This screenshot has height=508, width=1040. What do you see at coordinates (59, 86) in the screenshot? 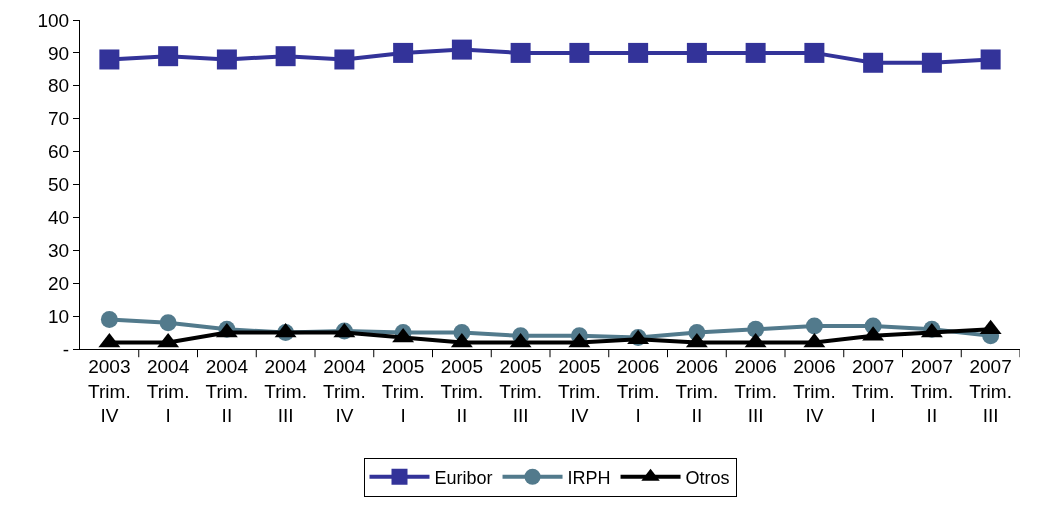
I see `y-tick-label: 80` at bounding box center [59, 86].